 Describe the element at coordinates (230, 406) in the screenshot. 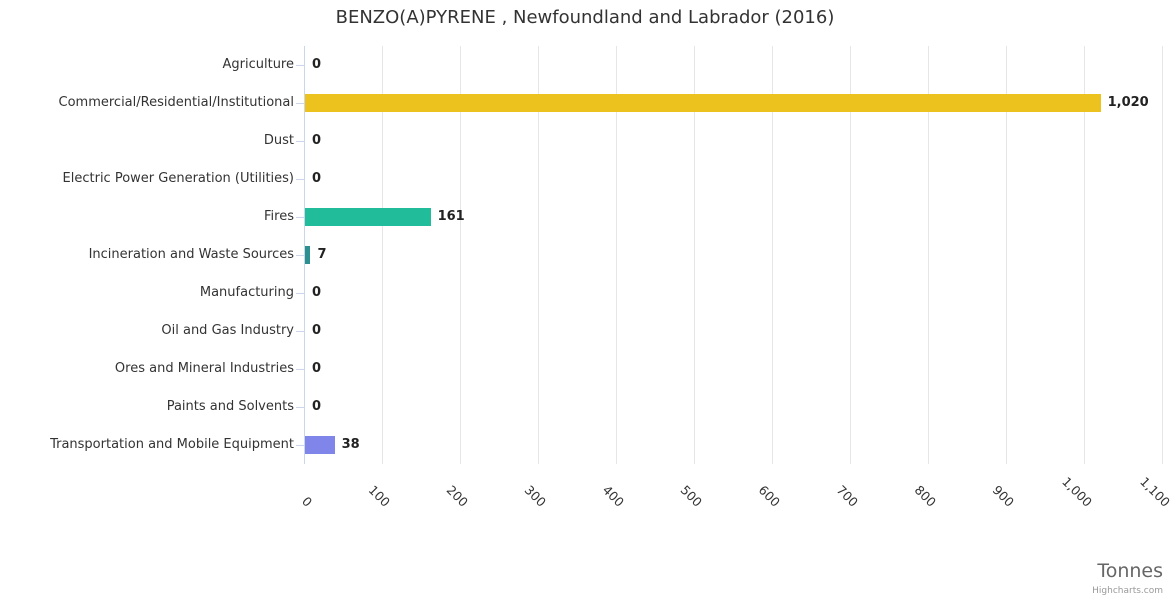

I see `category-label: Paints and Solvents` at that location.